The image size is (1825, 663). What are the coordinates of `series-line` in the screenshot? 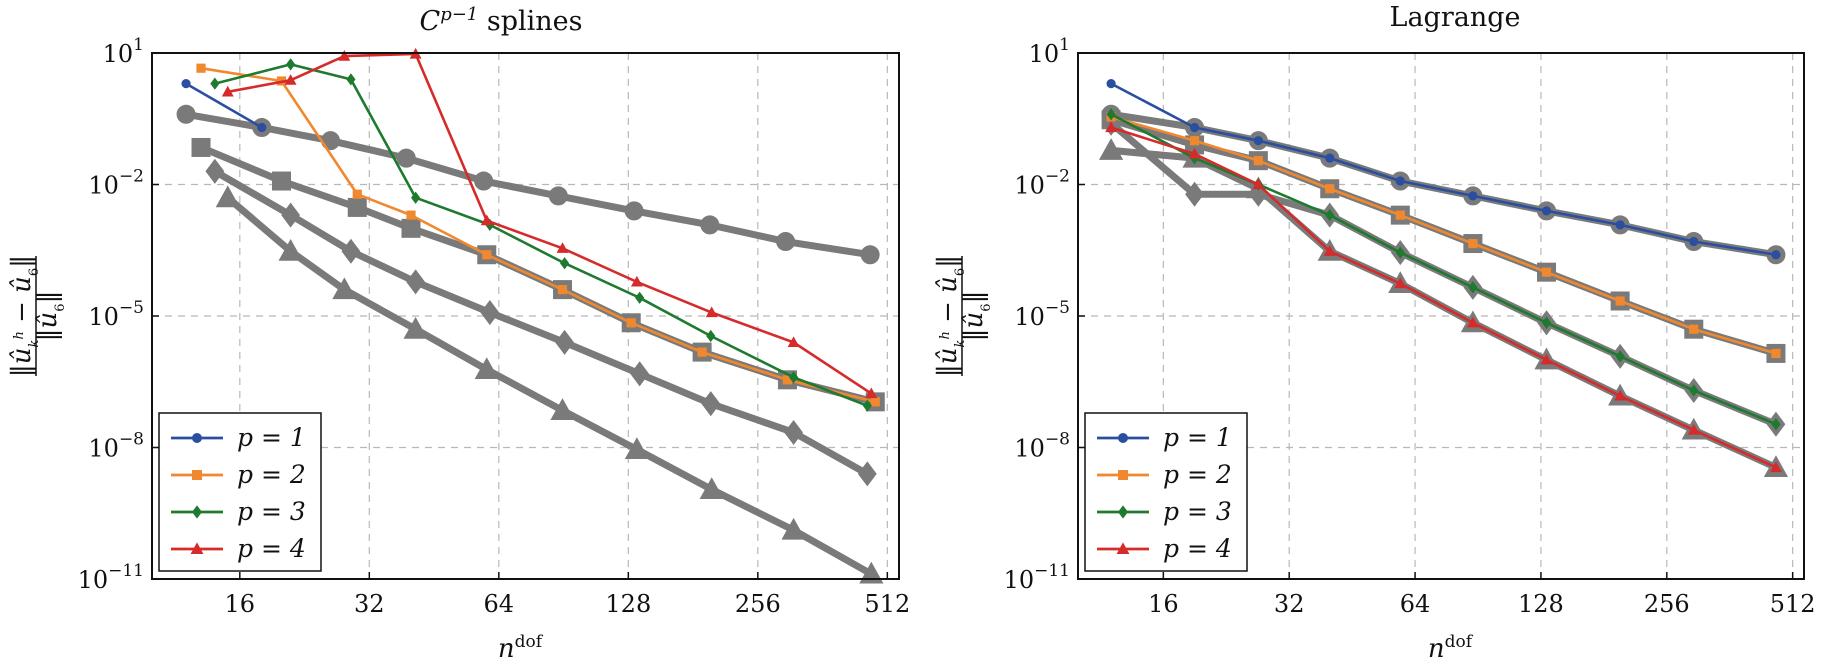 It's located at (224, 105).